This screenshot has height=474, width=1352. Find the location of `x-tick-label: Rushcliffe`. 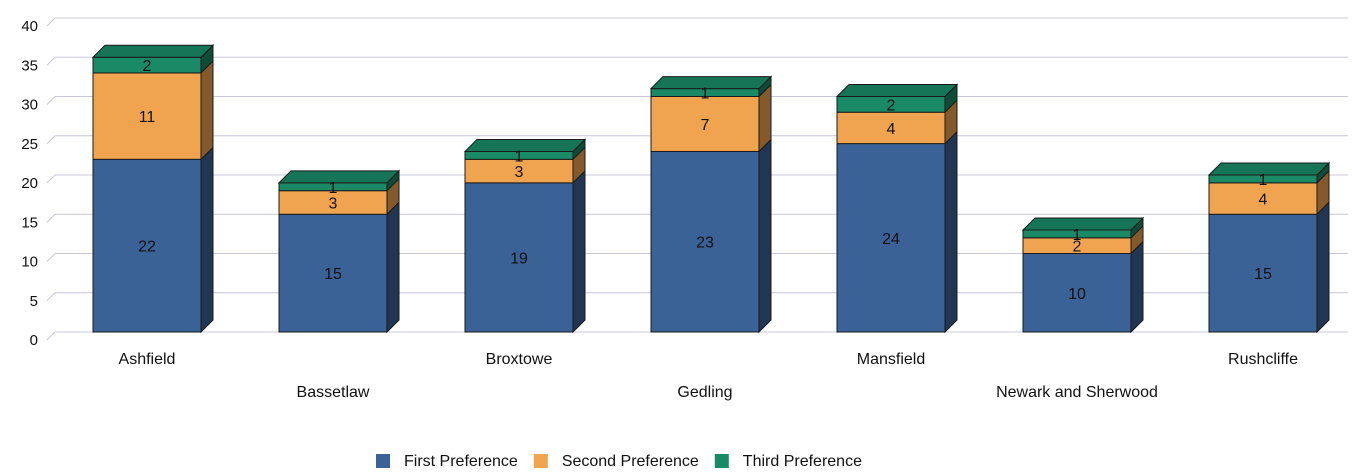

x-tick-label: Rushcliffe is located at coordinates (1263, 359).